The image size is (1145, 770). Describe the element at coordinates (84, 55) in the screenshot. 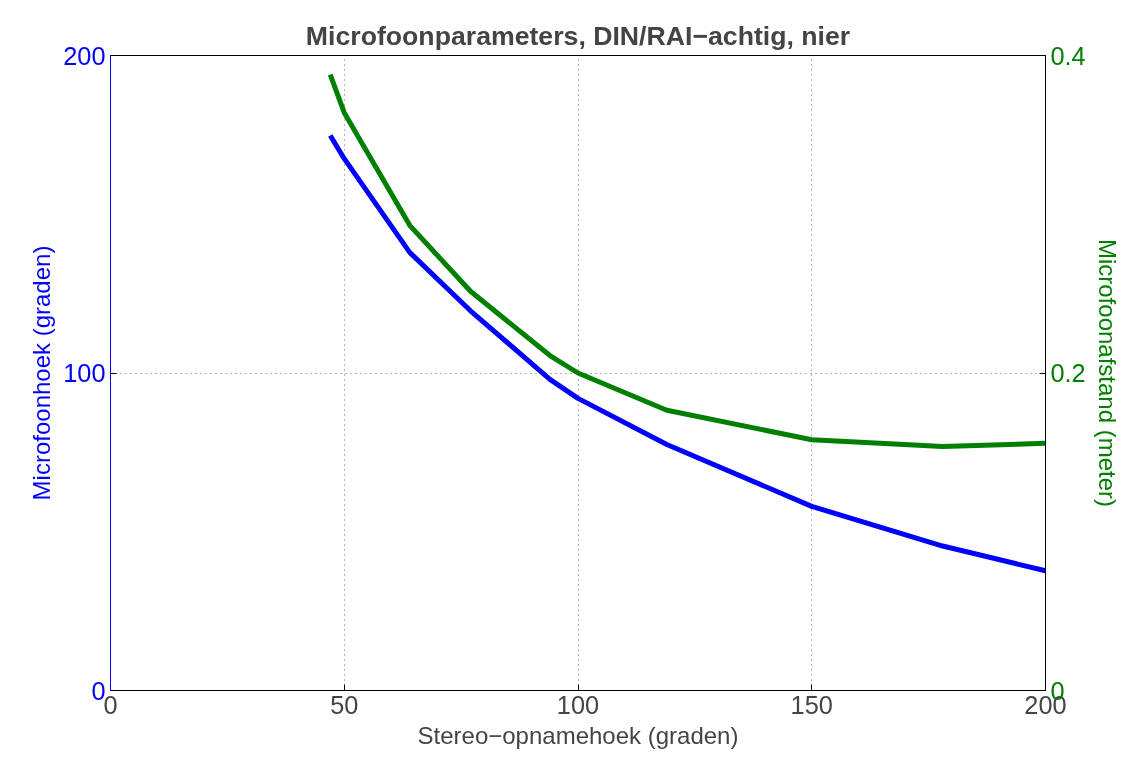

I see `y-tick-label: 200` at that location.